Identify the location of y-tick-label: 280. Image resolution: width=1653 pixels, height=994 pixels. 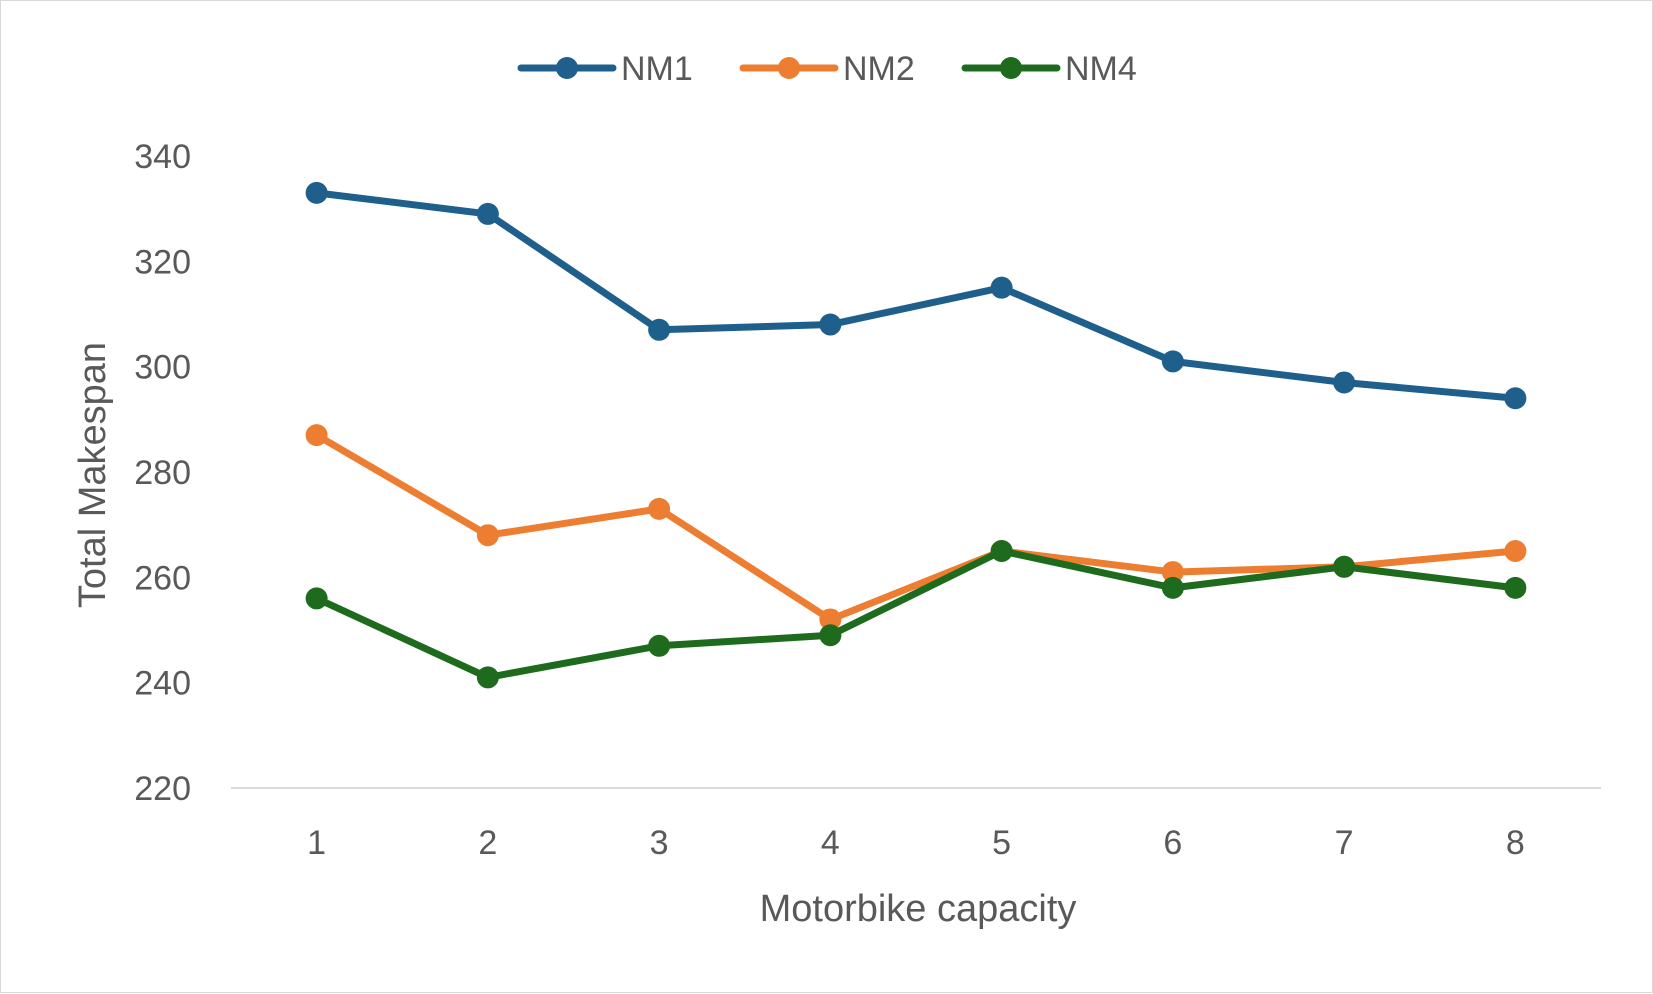
(162, 473).